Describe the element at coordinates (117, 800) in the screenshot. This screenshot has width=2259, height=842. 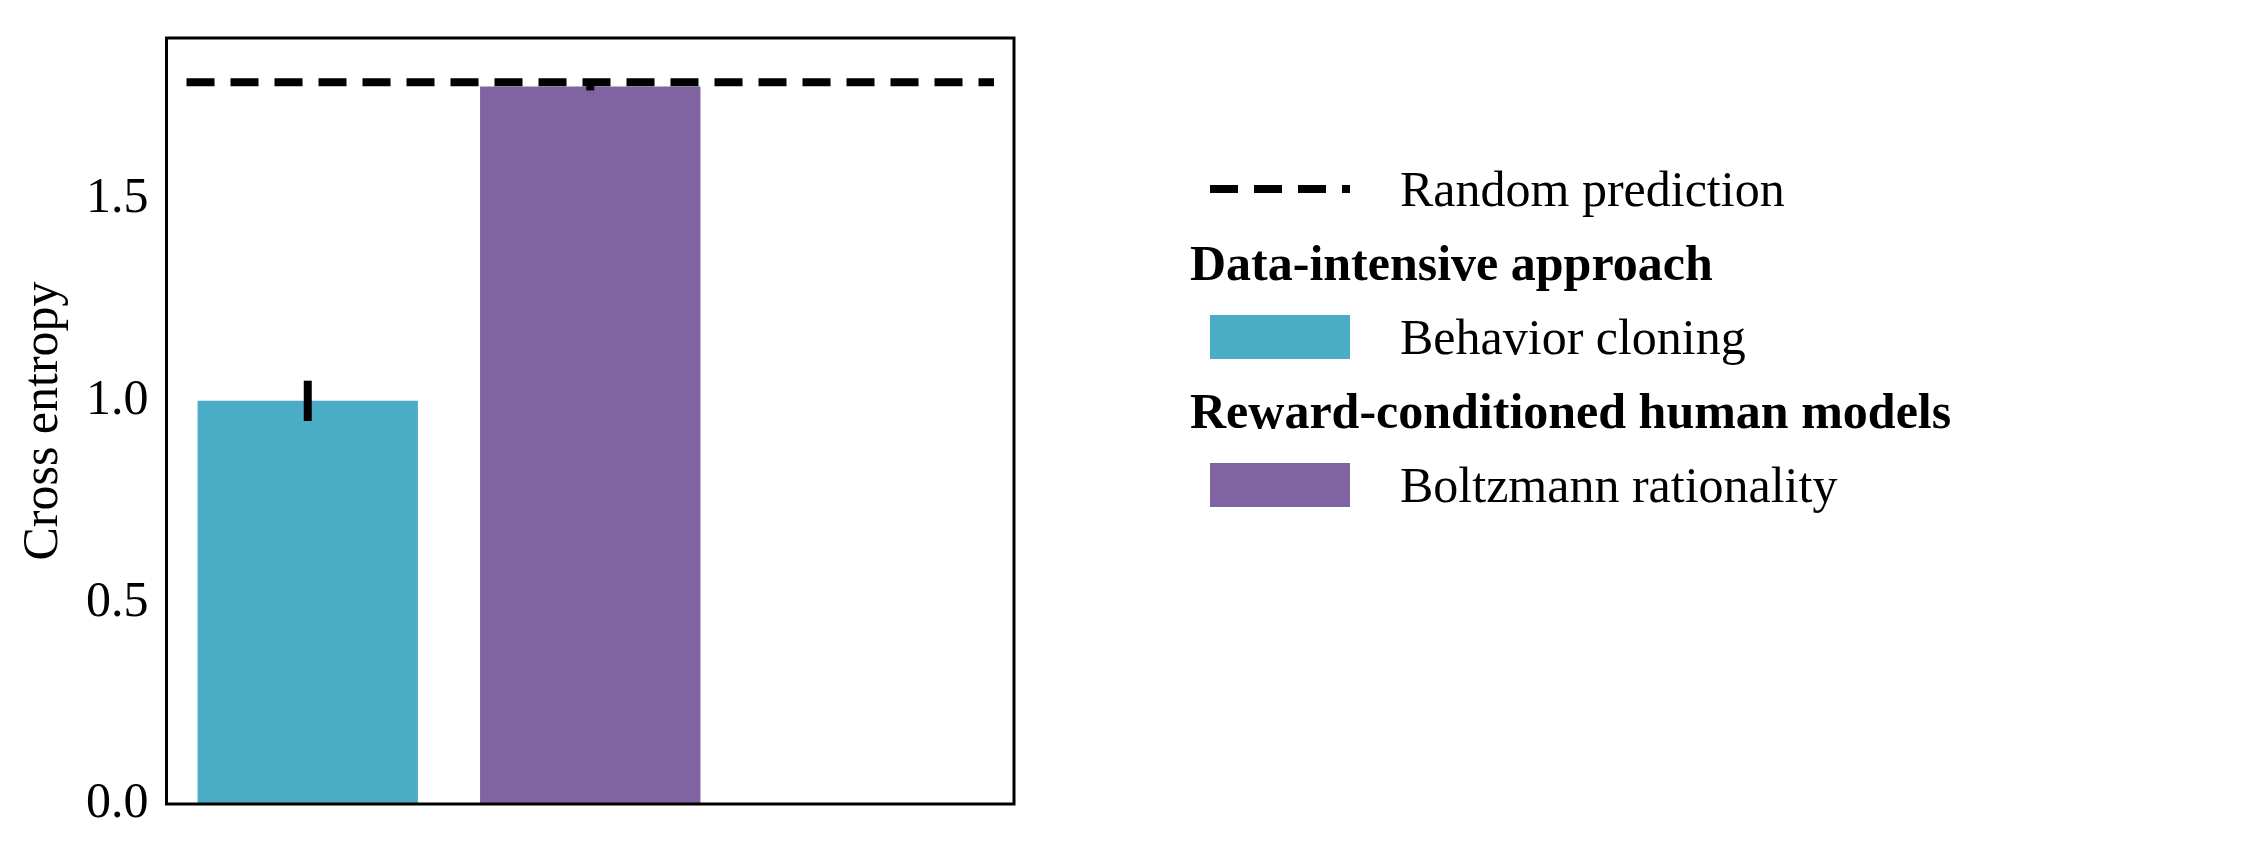
I see `y-tick-label: 0.0` at that location.